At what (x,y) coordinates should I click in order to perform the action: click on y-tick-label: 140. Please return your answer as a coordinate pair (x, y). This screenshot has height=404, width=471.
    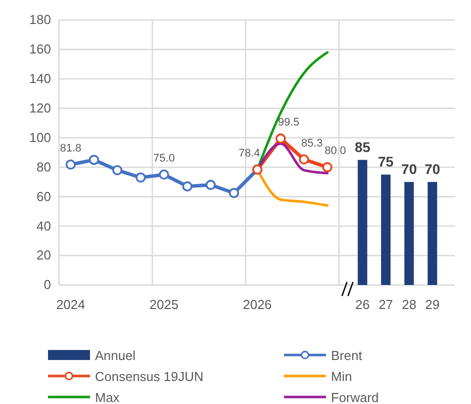
    Looking at the image, I should click on (40, 78).